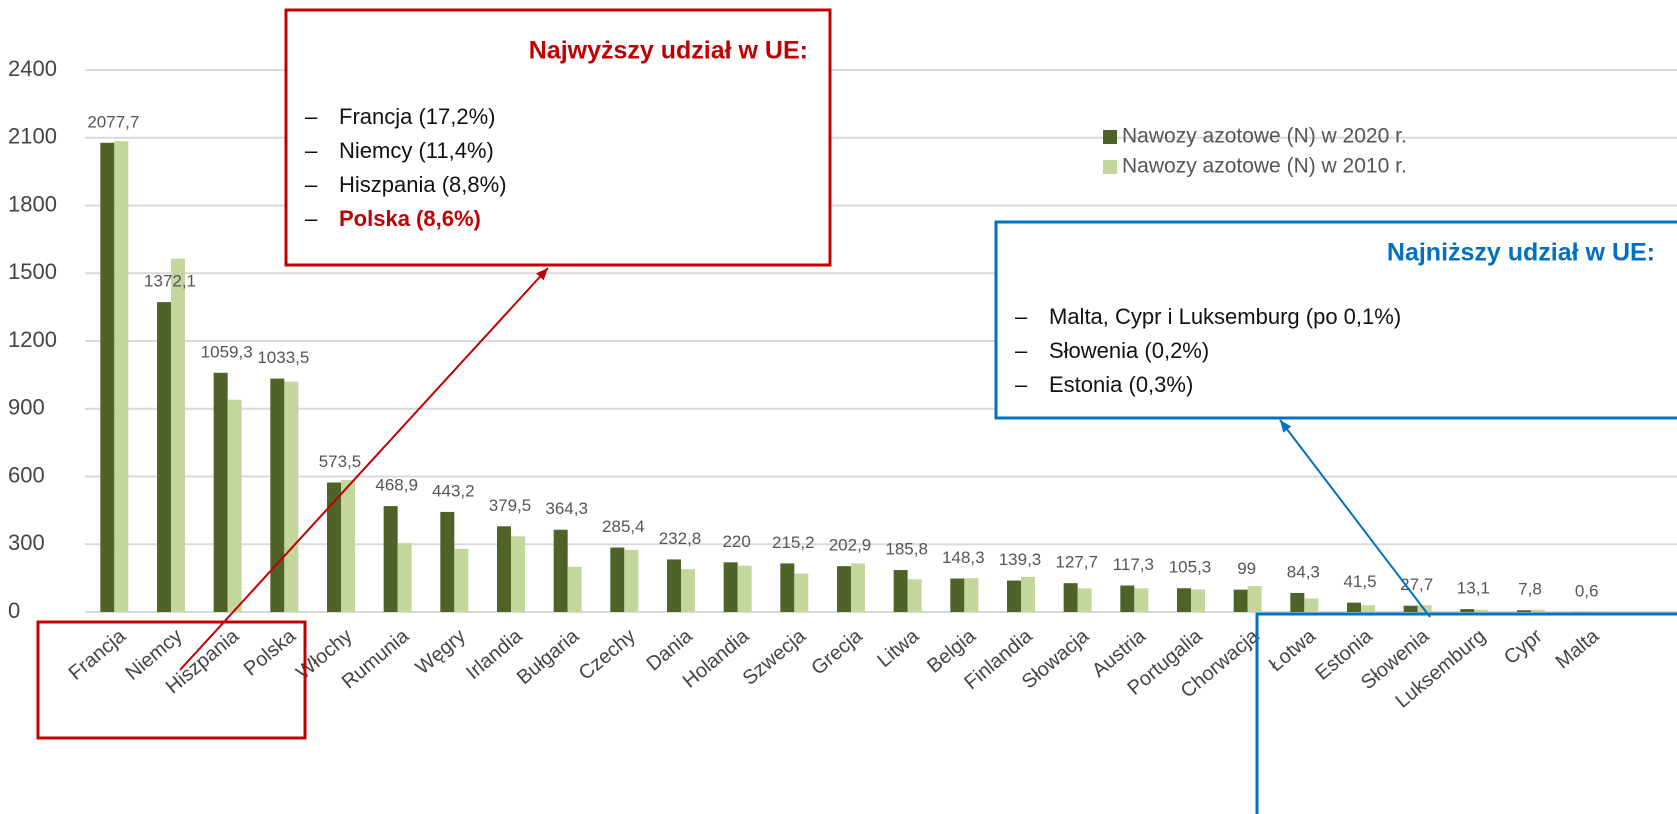 The width and height of the screenshot is (1677, 814). I want to click on annotation-item: Francja (17,2%), so click(417, 116).